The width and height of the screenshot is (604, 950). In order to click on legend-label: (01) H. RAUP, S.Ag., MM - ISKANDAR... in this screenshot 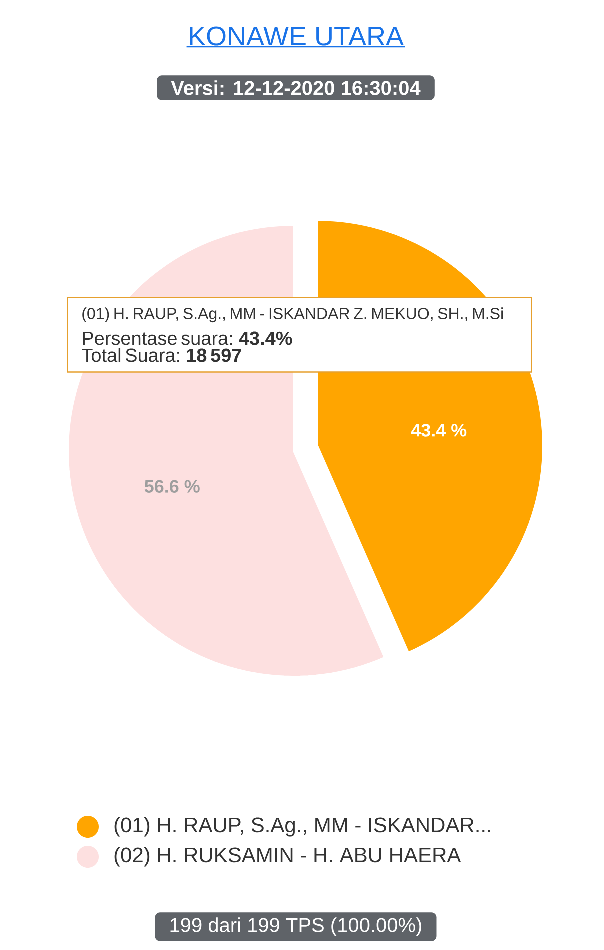, I will do `click(302, 827)`.